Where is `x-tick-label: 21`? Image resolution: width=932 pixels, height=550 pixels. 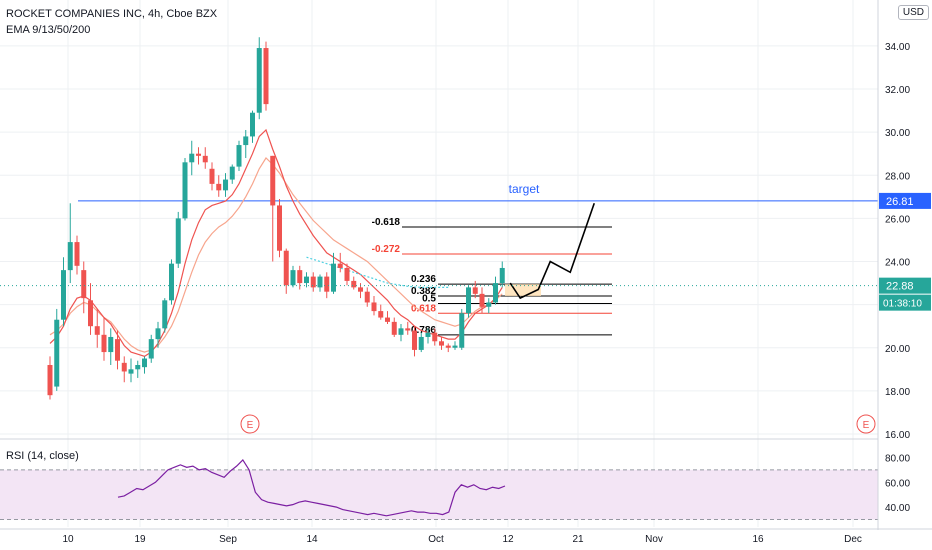
x-tick-label: 21 is located at coordinates (578, 539).